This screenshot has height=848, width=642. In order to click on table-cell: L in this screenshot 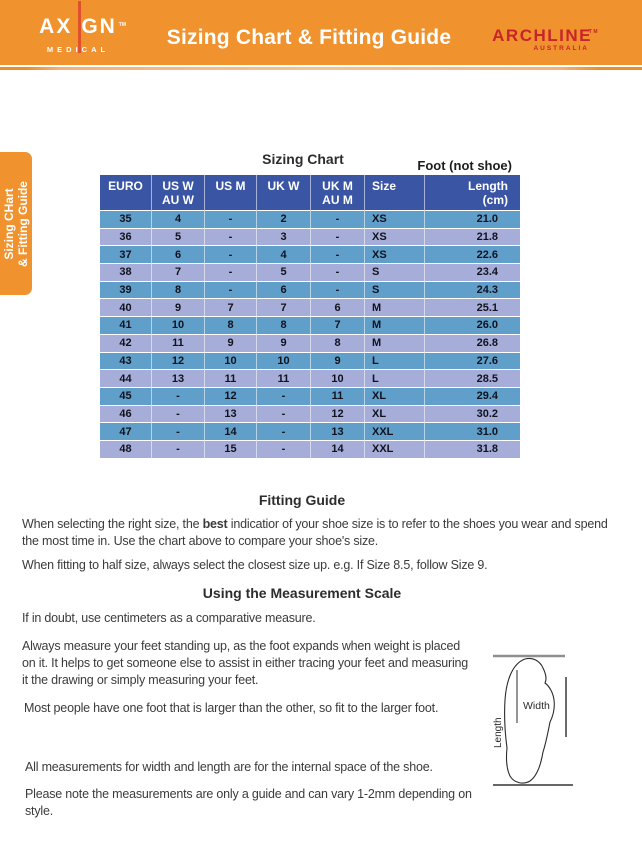, I will do `click(395, 361)`.